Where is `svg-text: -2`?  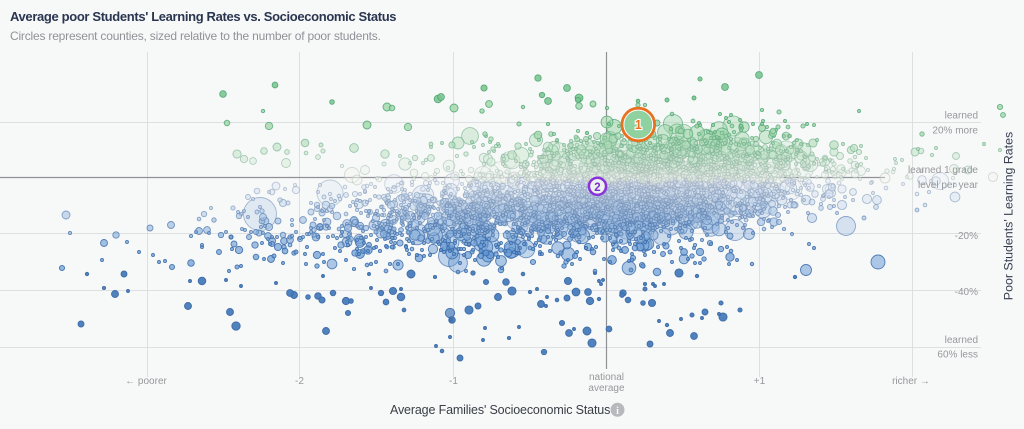
svg-text: -2 is located at coordinates (299, 381).